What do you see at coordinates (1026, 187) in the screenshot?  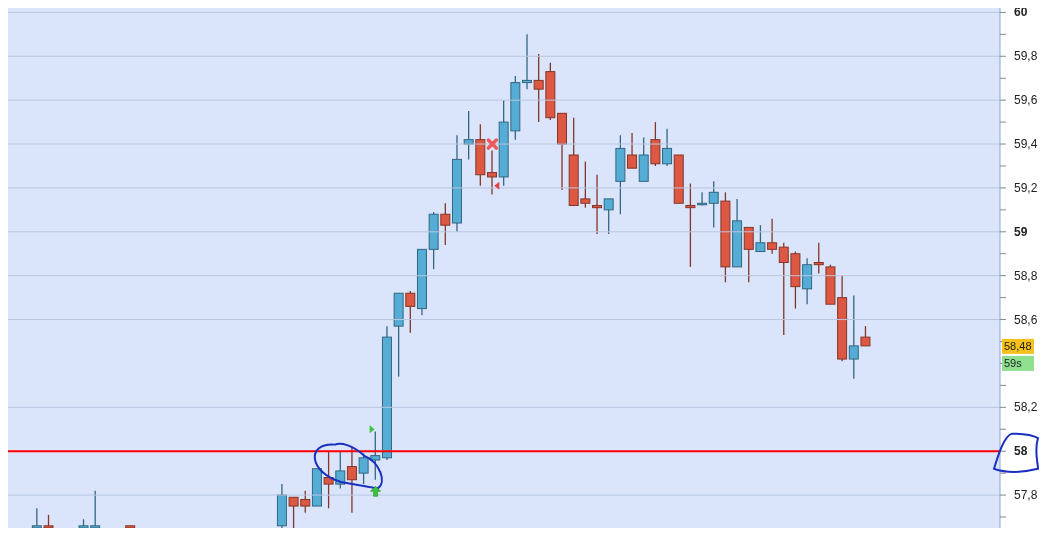 I see `y-tick-label: 59,2` at bounding box center [1026, 187].